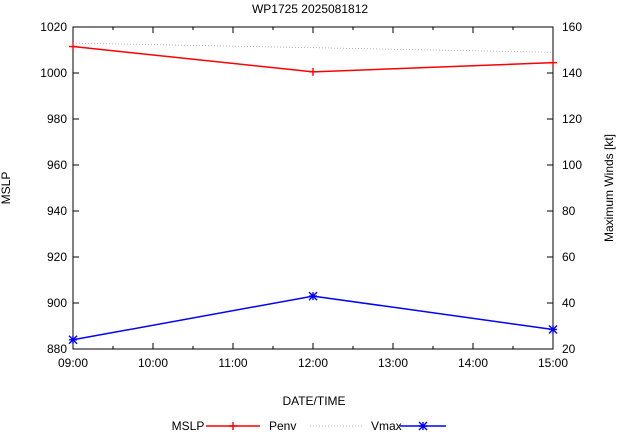 This screenshot has height=432, width=619. I want to click on chart-title: WP1725 2025081812, so click(310, 9).